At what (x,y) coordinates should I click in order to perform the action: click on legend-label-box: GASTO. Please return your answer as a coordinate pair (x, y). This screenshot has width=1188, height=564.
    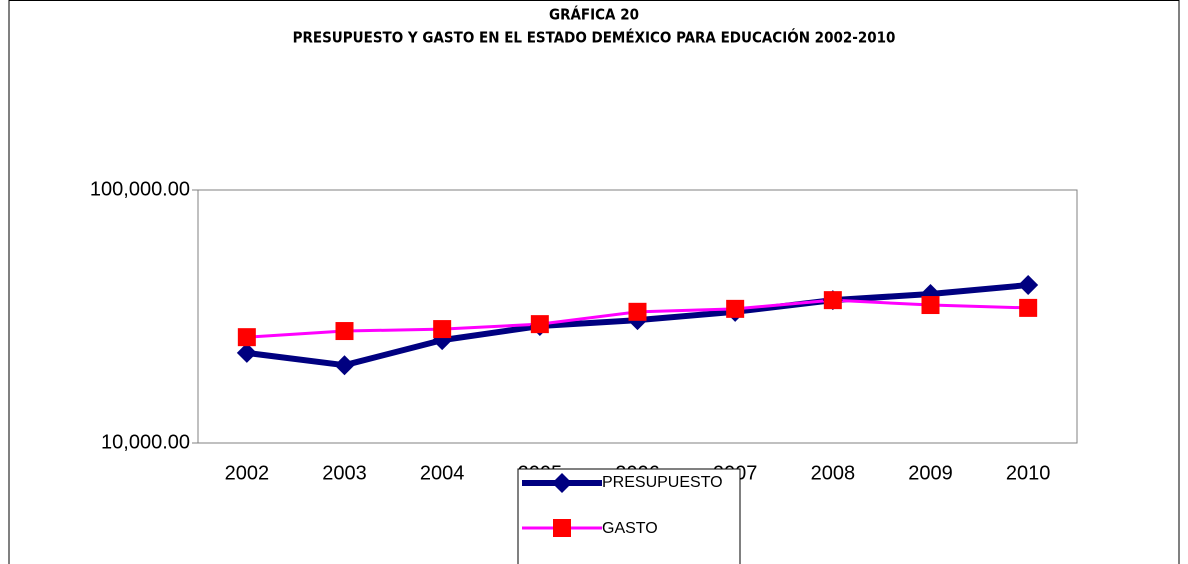
    Looking at the image, I should click on (630, 528).